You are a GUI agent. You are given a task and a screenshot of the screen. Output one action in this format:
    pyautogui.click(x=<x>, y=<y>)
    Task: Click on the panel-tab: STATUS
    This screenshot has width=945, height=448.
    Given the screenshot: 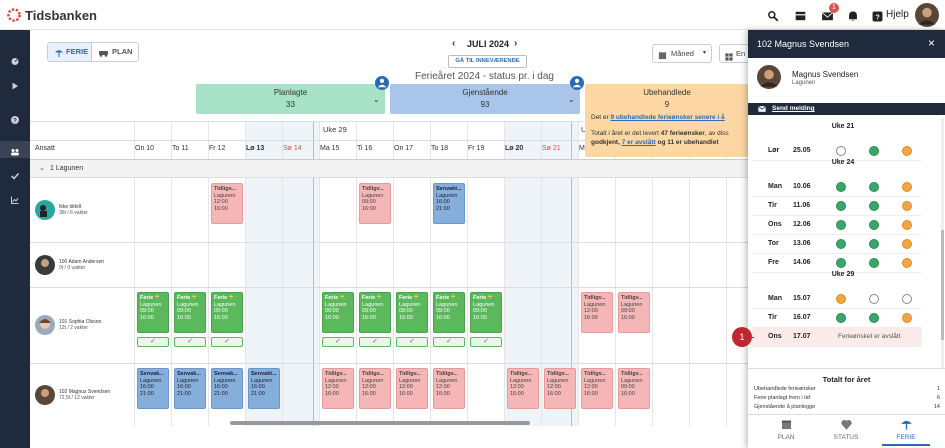 What is the action you would take?
    pyautogui.click(x=846, y=431)
    